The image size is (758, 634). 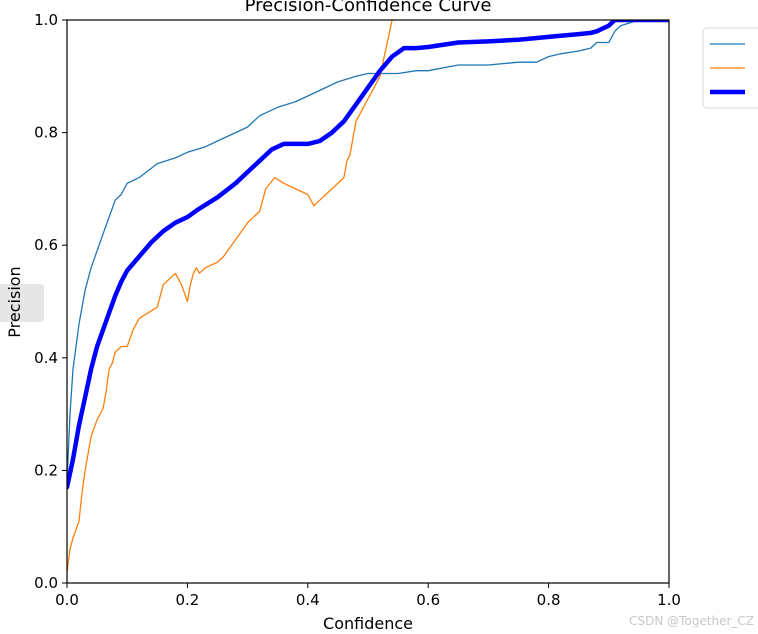 What do you see at coordinates (691, 621) in the screenshot?
I see `watermark: CSDN @Together_CZ` at bounding box center [691, 621].